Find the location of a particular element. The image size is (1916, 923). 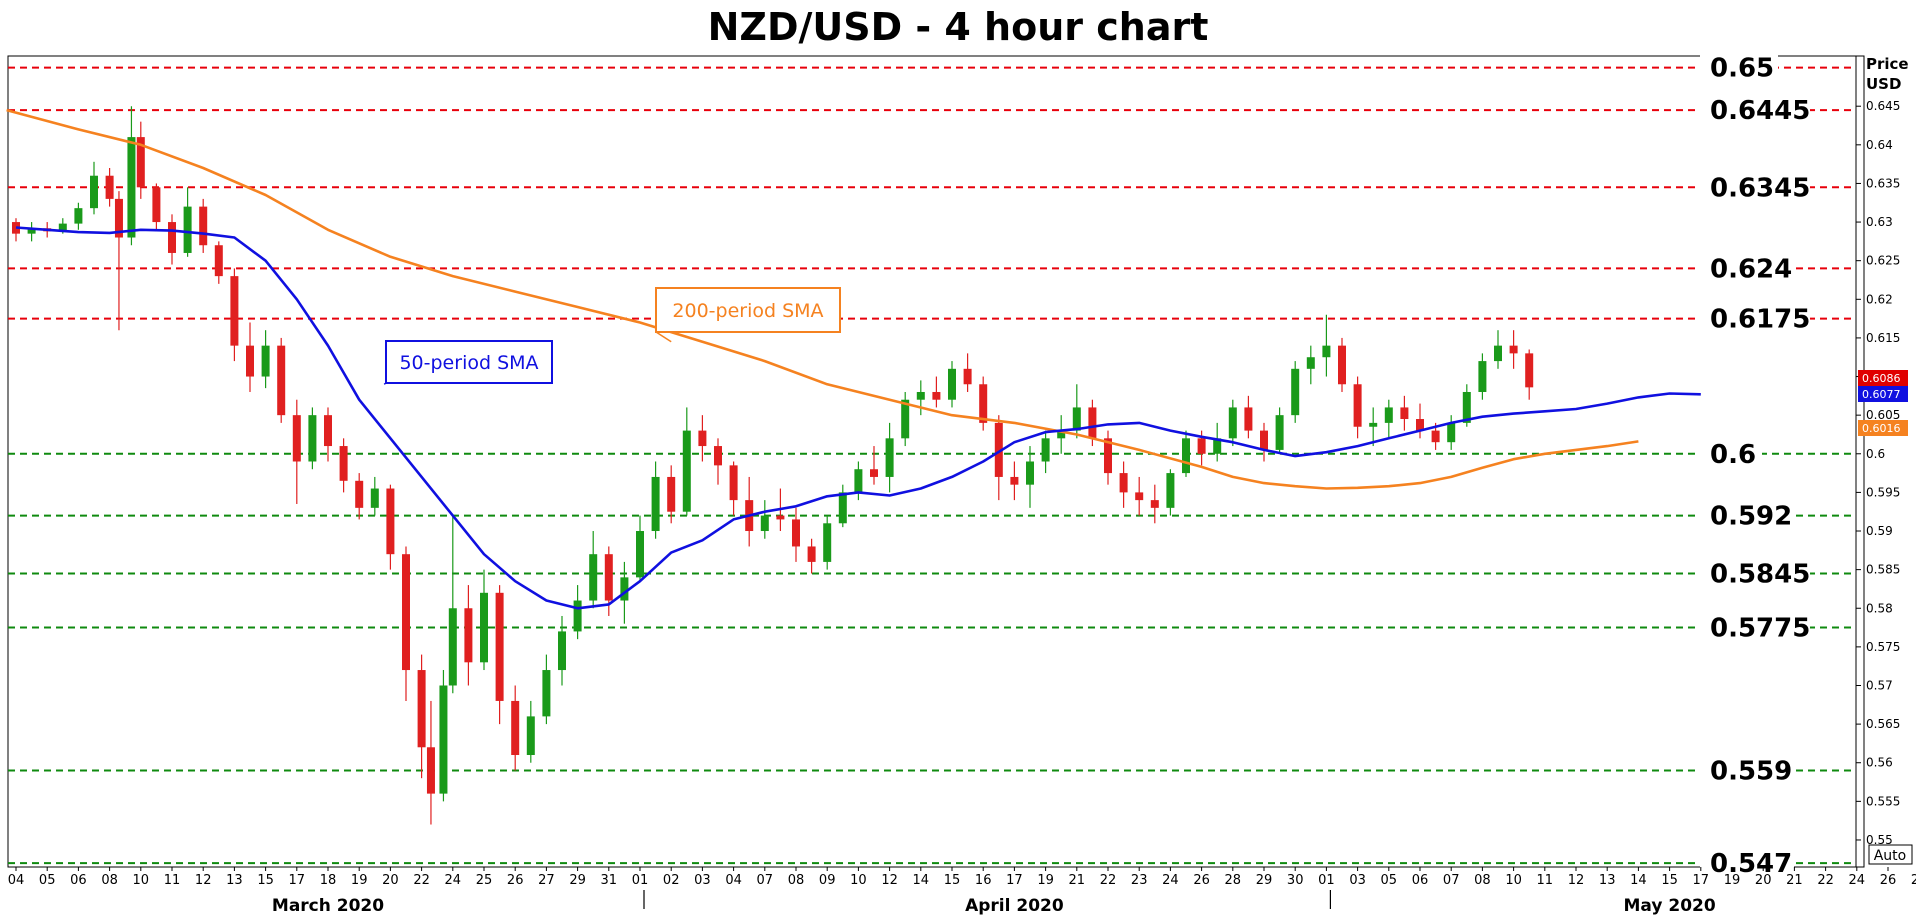

callout-label: 50-period SMA is located at coordinates (468, 363).